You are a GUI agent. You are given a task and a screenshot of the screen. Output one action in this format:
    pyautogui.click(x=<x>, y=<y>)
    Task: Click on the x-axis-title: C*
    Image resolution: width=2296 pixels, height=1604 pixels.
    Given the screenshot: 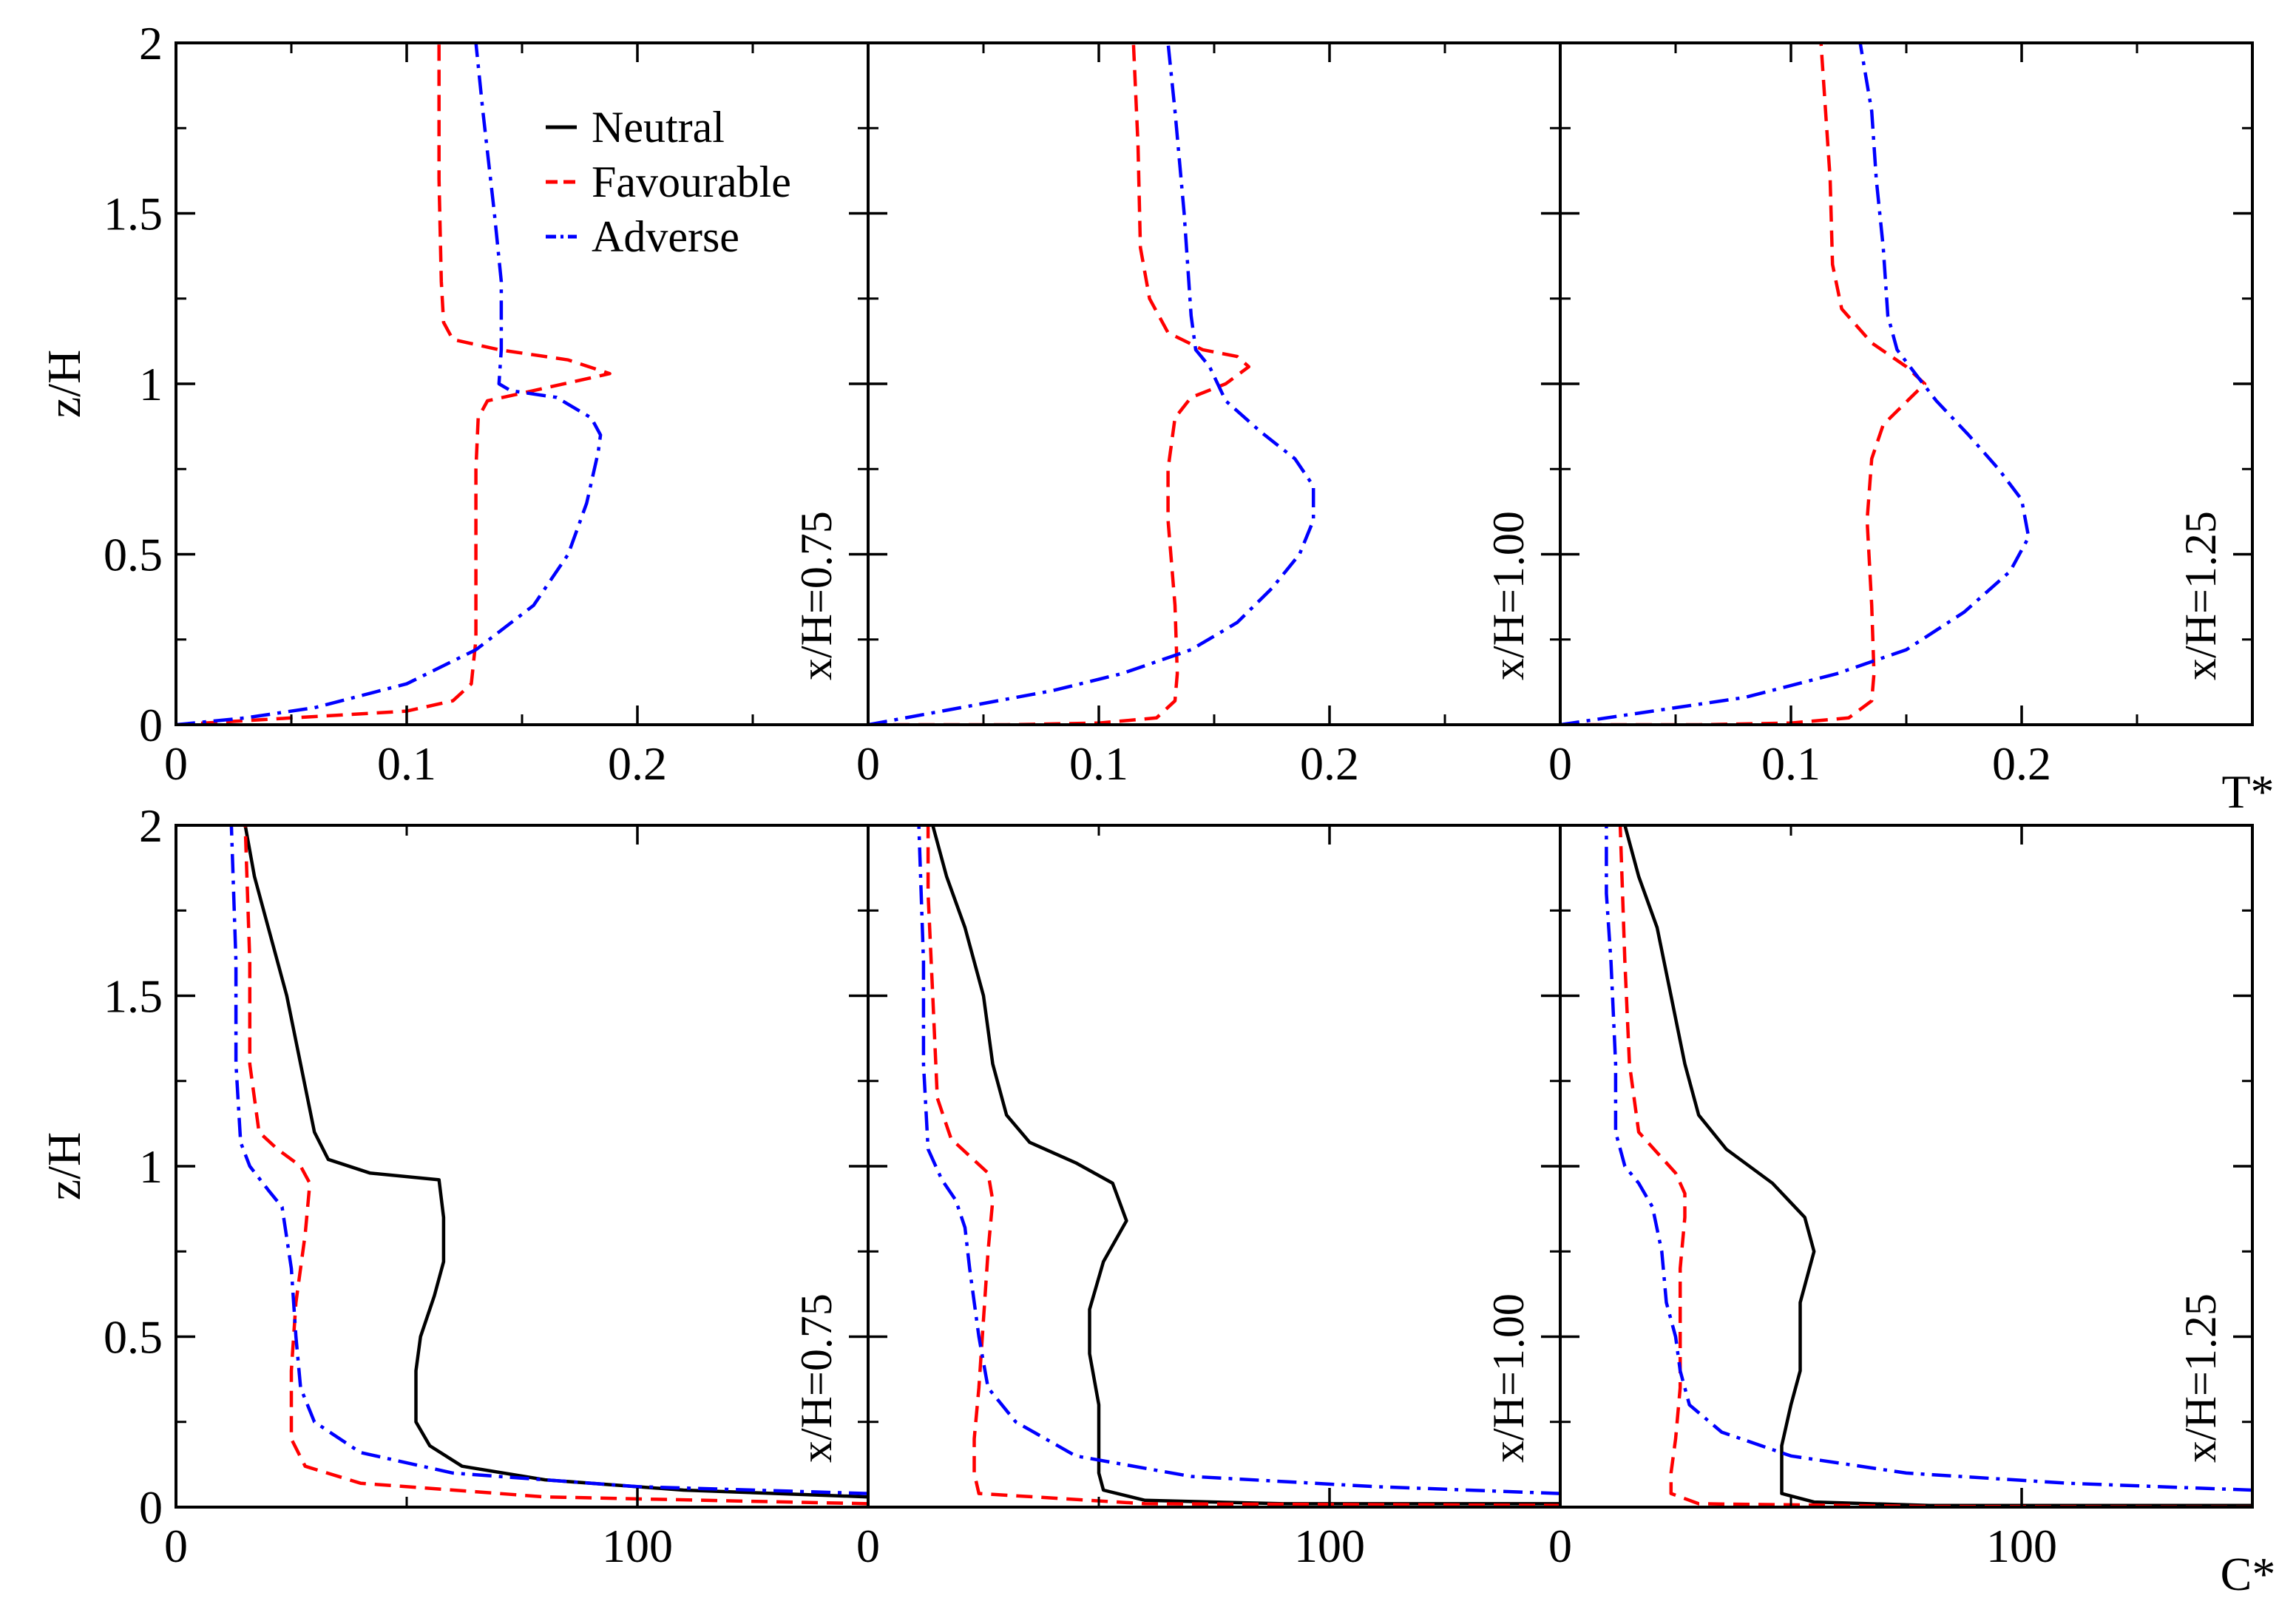 What is the action you would take?
    pyautogui.click(x=2248, y=1574)
    